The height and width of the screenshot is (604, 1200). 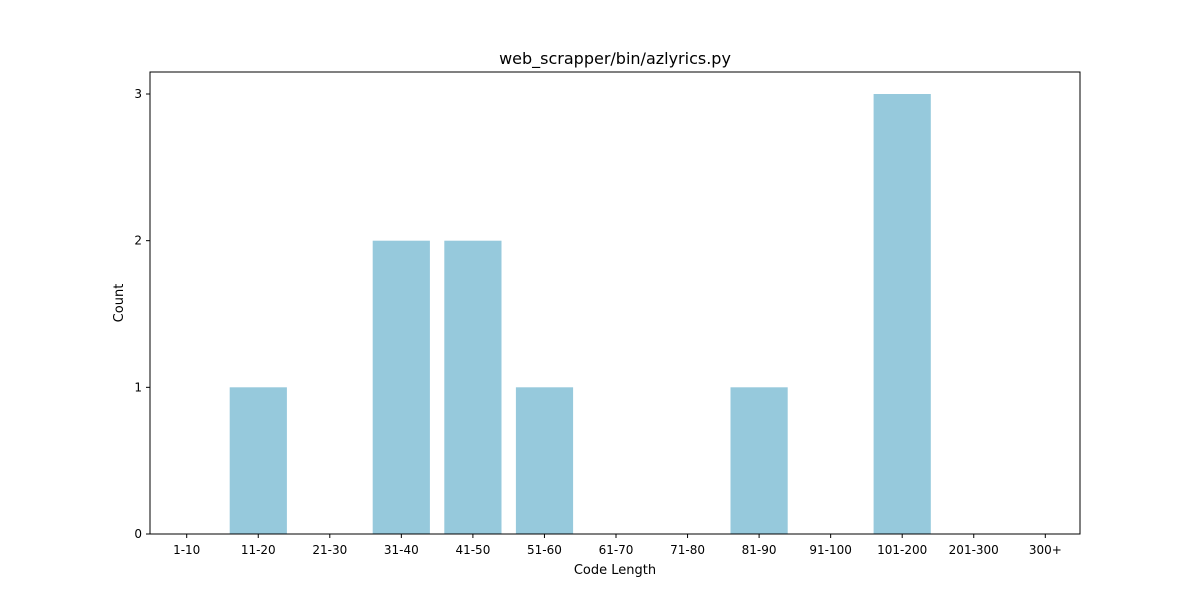 What do you see at coordinates (329, 550) in the screenshot?
I see `x-tick-label: 21-30` at bounding box center [329, 550].